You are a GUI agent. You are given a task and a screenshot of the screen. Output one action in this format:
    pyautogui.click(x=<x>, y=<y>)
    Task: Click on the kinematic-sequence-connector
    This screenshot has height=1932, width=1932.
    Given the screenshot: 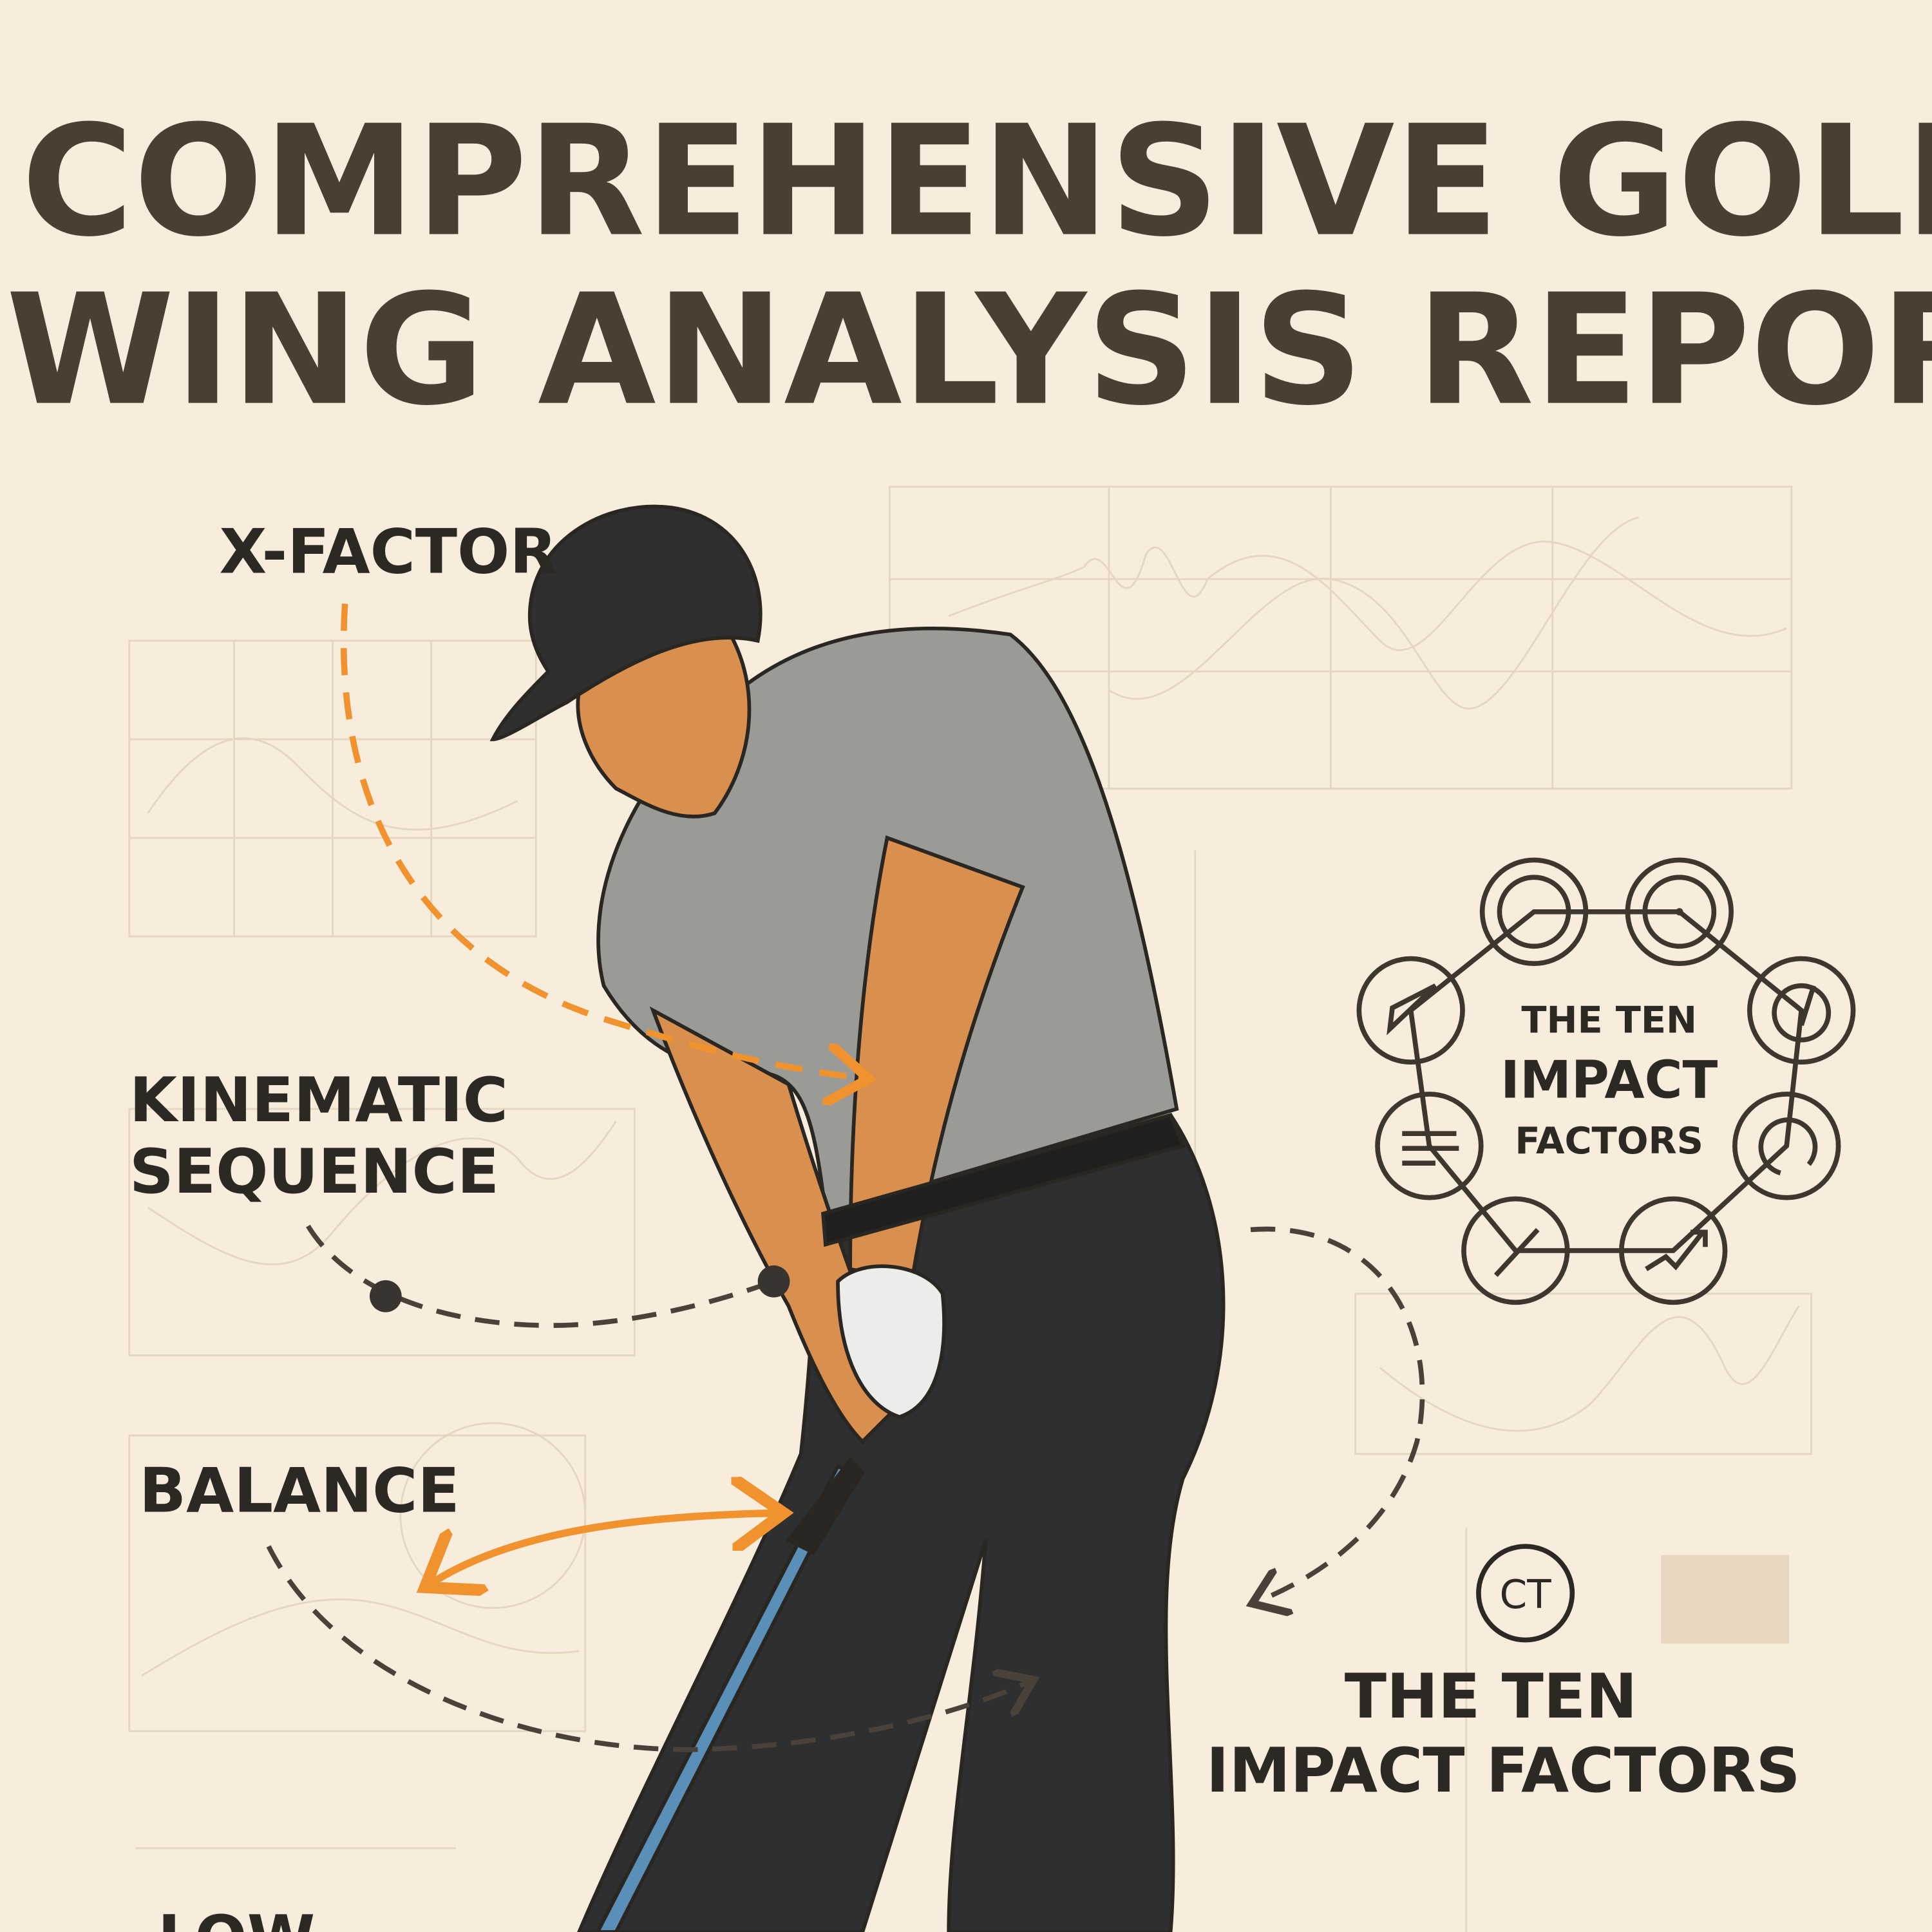 What is the action you would take?
    pyautogui.click(x=540, y=1276)
    